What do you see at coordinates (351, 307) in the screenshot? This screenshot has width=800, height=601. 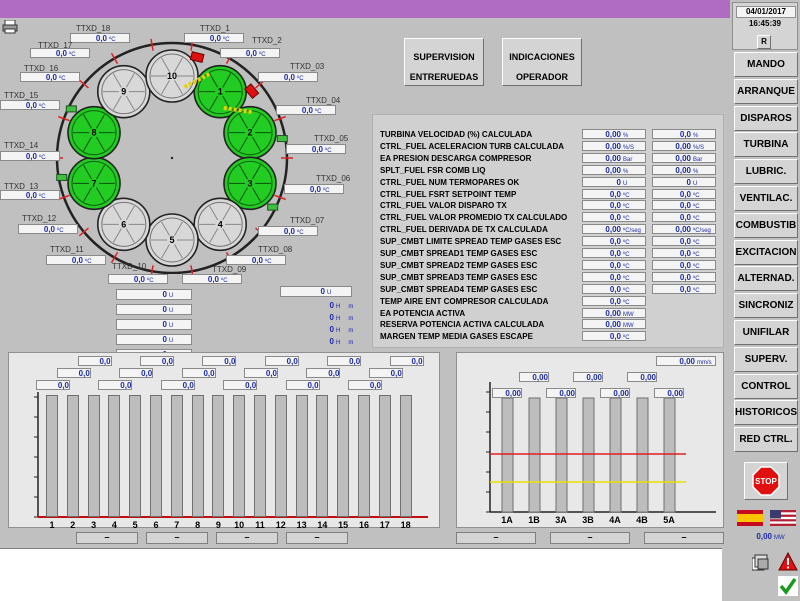 I see `minutes-unit-1: m` at bounding box center [351, 307].